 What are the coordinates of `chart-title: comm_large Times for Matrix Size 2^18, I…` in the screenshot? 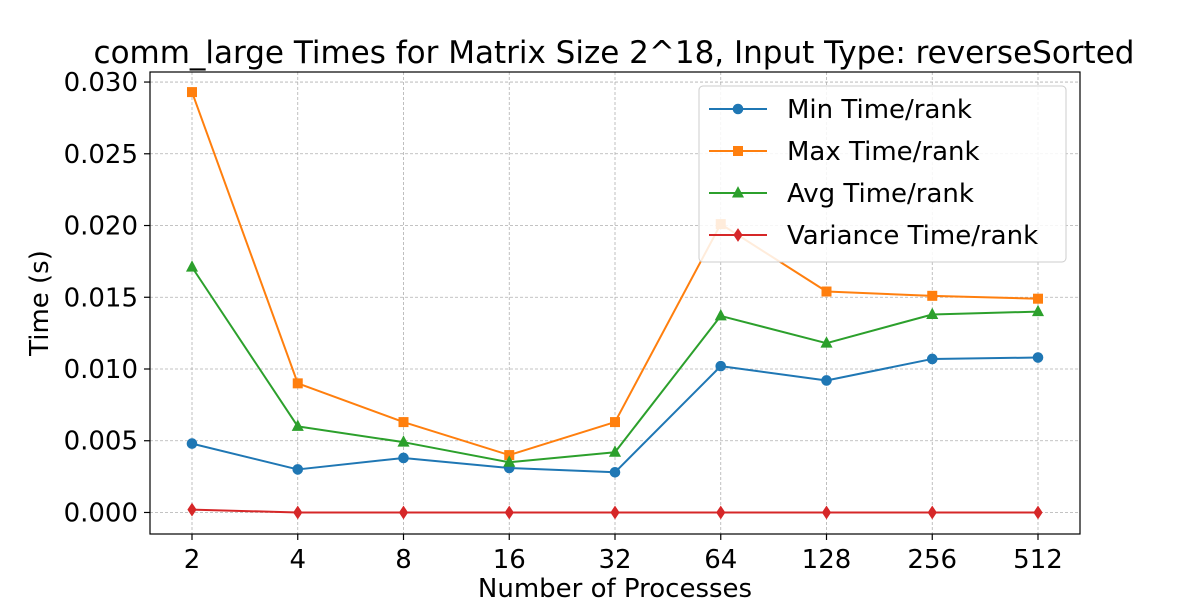 It's located at (614, 53).